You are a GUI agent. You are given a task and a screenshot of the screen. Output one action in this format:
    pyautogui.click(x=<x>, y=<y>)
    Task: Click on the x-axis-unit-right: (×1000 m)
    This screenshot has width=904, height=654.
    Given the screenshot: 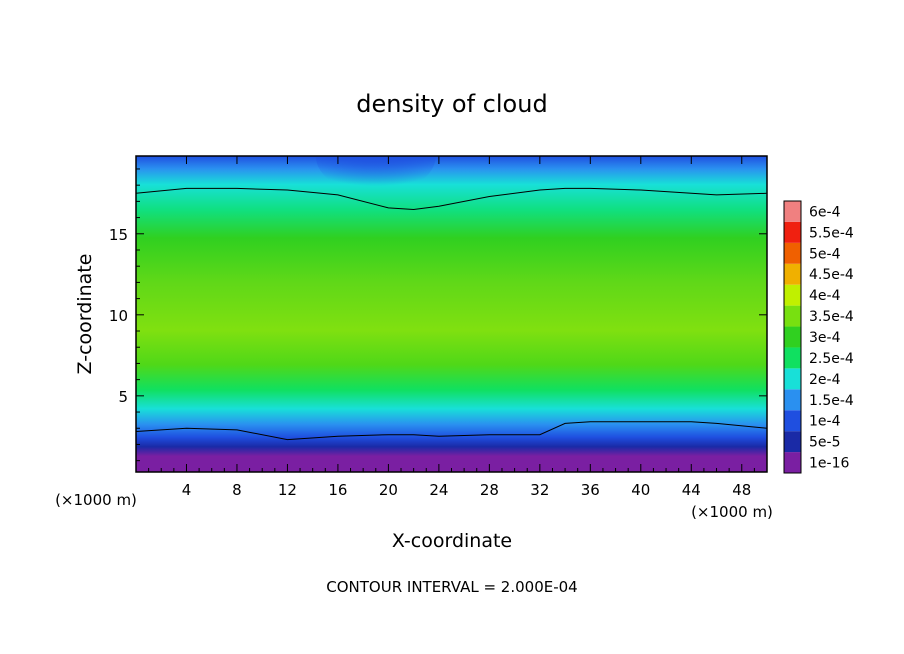 What is the action you would take?
    pyautogui.click(x=732, y=512)
    